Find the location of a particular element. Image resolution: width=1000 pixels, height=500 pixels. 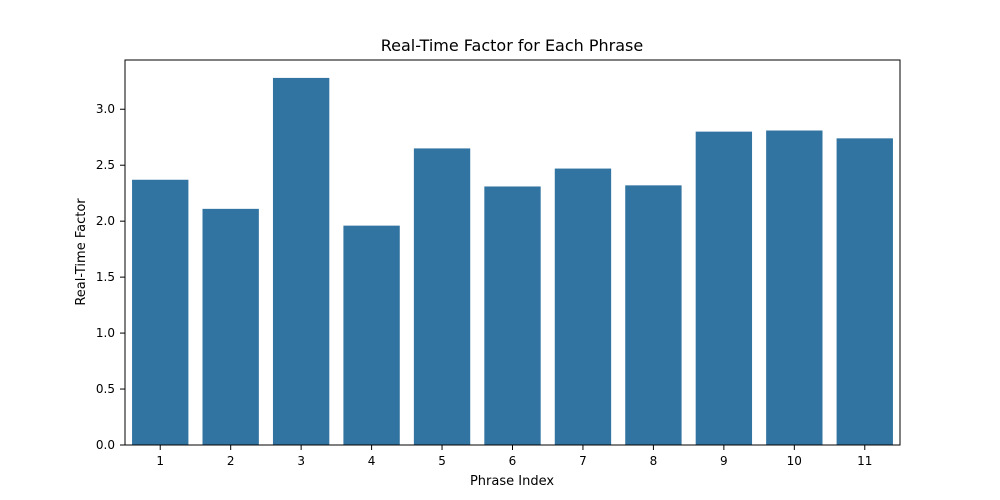

x-tick-label: 10 is located at coordinates (794, 461).